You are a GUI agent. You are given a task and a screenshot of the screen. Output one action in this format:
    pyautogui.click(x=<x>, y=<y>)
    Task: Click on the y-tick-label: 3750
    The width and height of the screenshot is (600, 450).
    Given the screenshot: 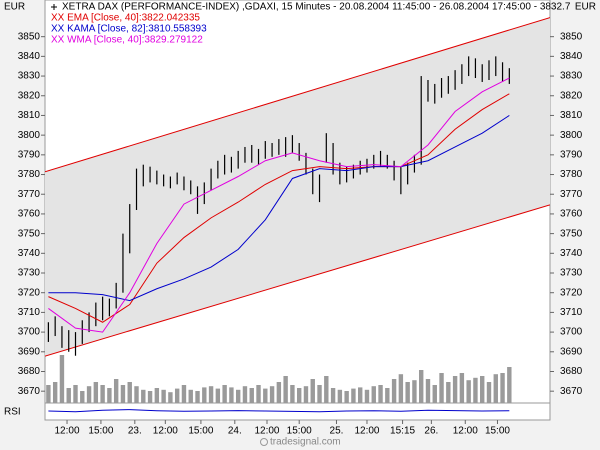 What is the action you would take?
    pyautogui.click(x=29, y=233)
    